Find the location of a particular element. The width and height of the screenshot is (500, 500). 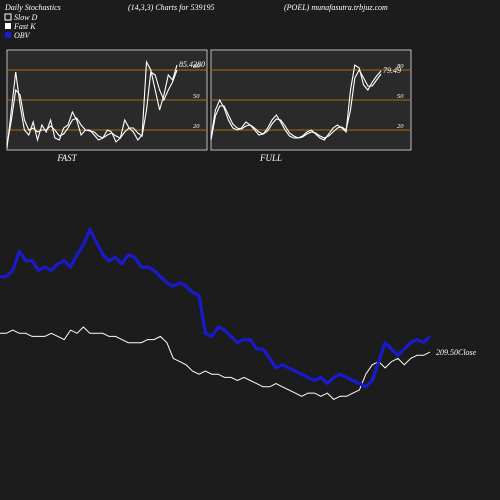

full-tick-80: 80 is located at coordinates (400, 66).